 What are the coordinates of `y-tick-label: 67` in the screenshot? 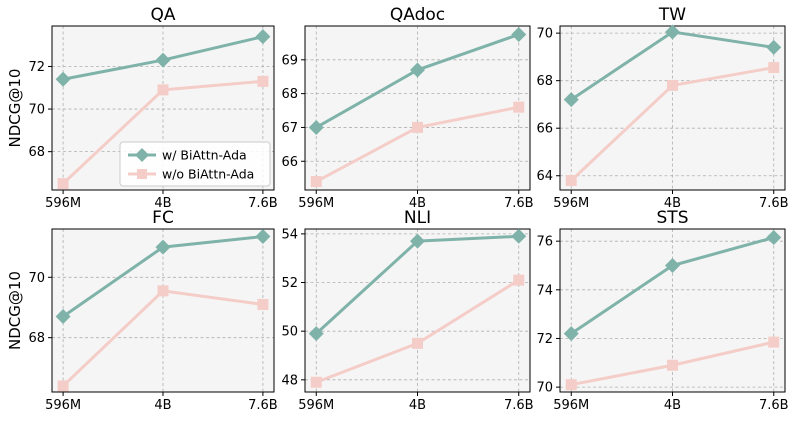 It's located at (289, 128).